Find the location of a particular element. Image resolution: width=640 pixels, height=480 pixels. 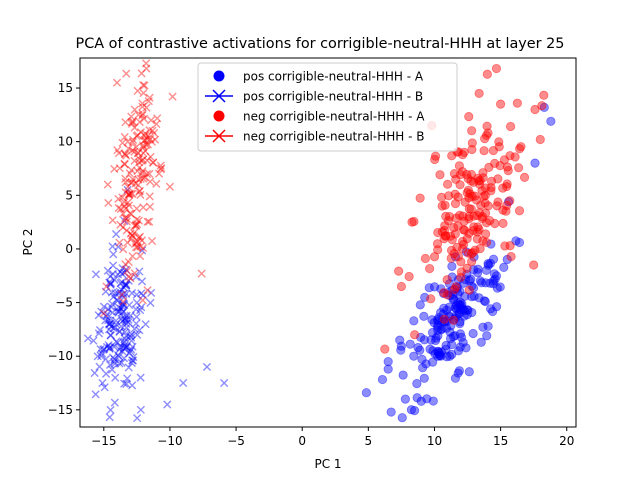

y-tick-label: −15 is located at coordinates (60, 410).